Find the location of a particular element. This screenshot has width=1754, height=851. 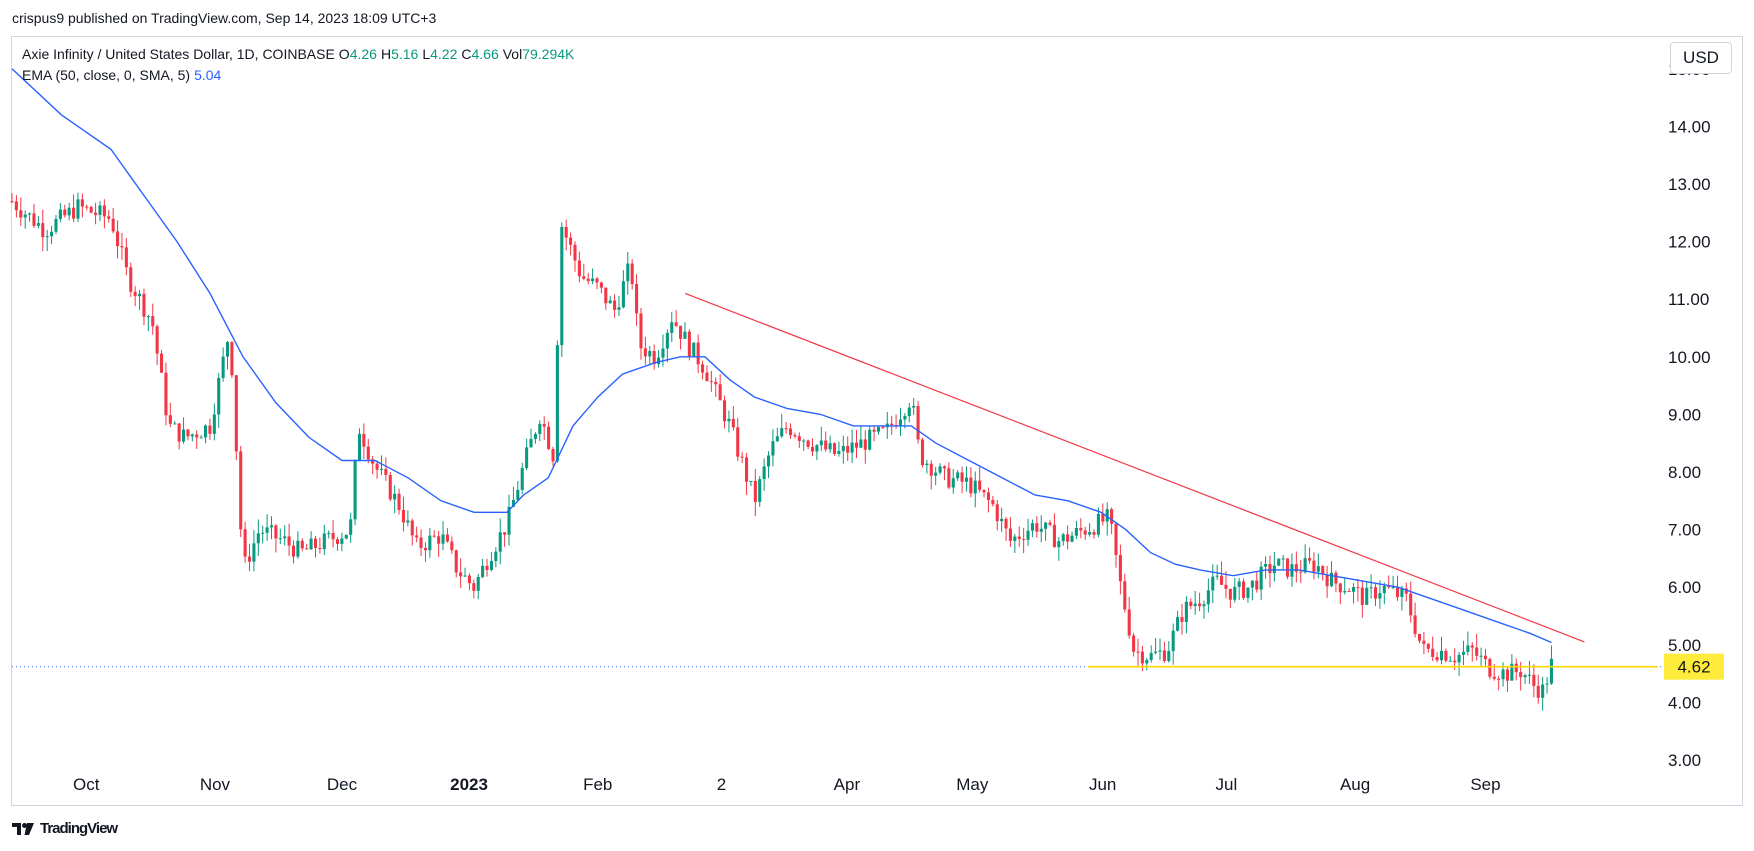

close-value: 4.66 is located at coordinates (485, 54).